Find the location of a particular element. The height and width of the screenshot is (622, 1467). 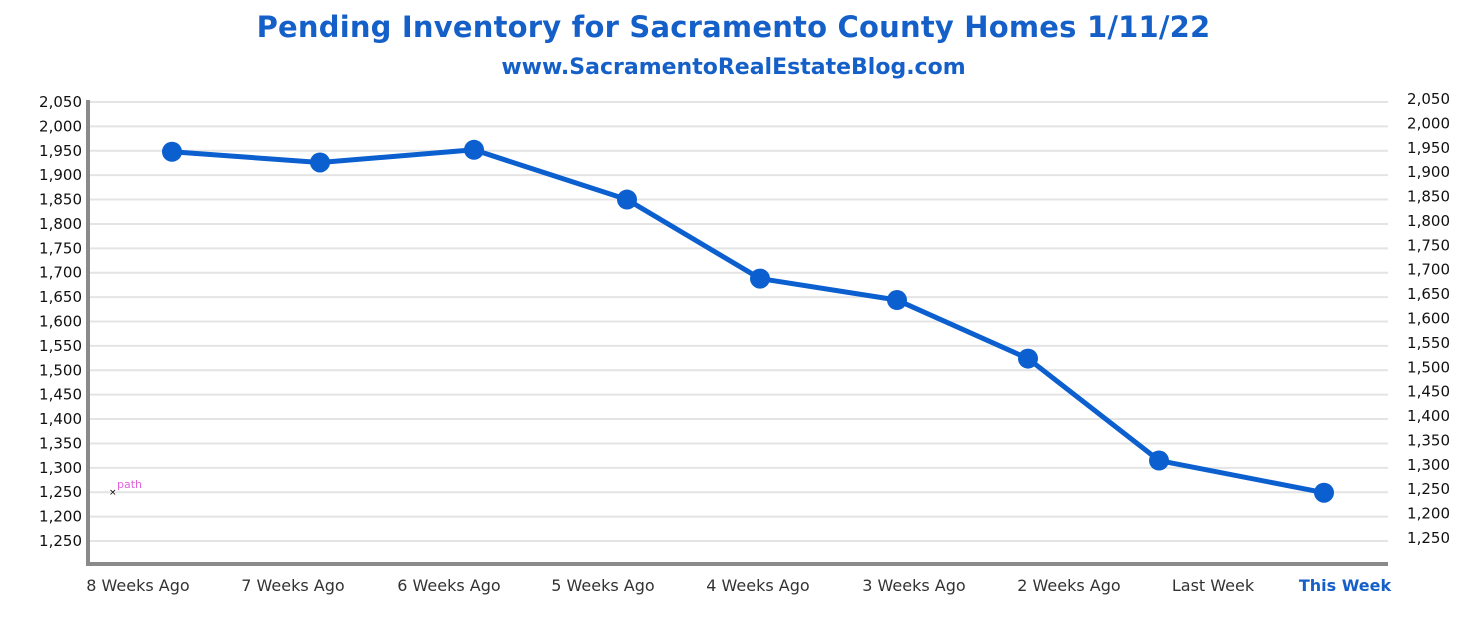

right-y-tick-label: 1,600 is located at coordinates (1428, 319).